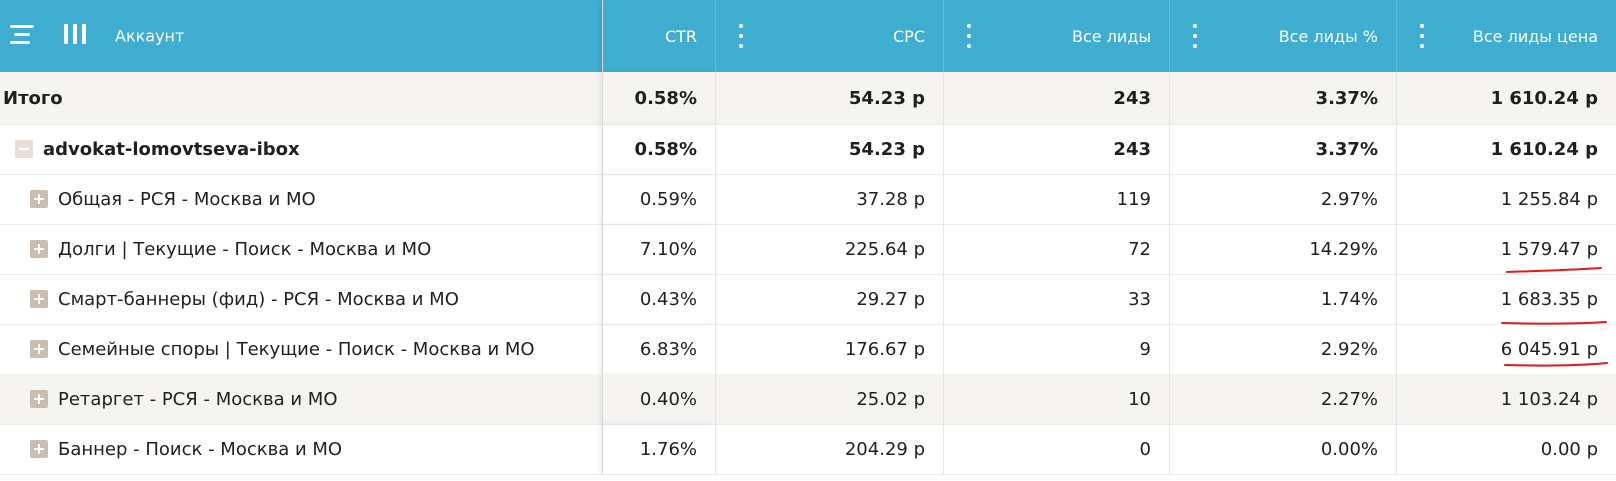 This screenshot has width=1616, height=481. What do you see at coordinates (1506, 249) in the screenshot?
I see `cell-leads-price: 1 579.47 р` at bounding box center [1506, 249].